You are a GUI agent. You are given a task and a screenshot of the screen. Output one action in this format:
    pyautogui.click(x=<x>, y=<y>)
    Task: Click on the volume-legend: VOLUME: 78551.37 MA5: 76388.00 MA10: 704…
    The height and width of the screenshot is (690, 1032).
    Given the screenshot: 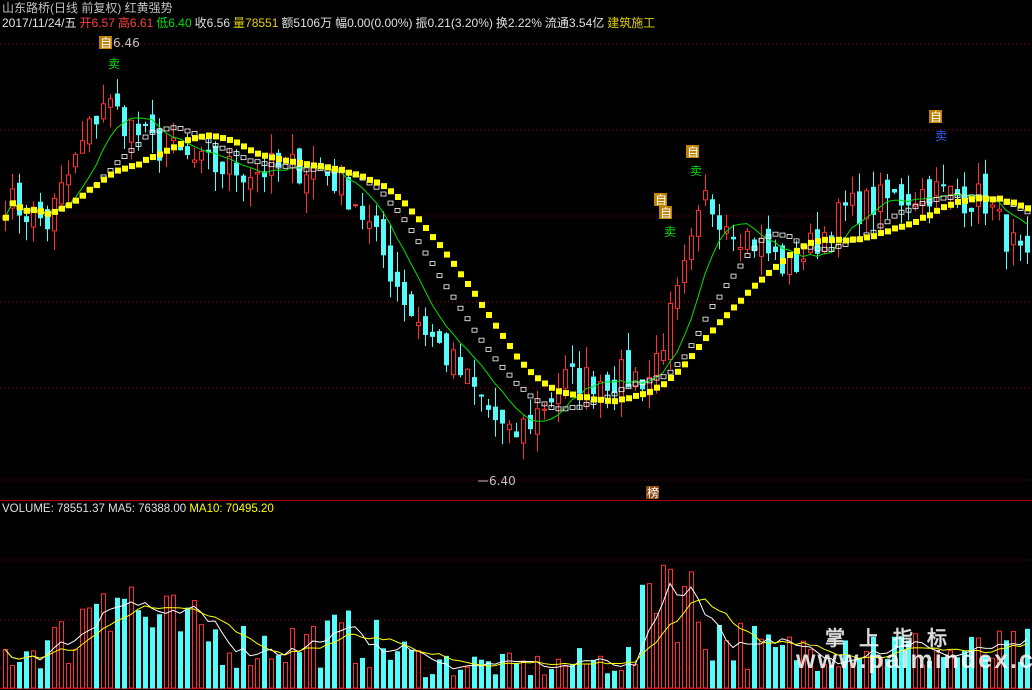 What is the action you would take?
    pyautogui.click(x=138, y=509)
    